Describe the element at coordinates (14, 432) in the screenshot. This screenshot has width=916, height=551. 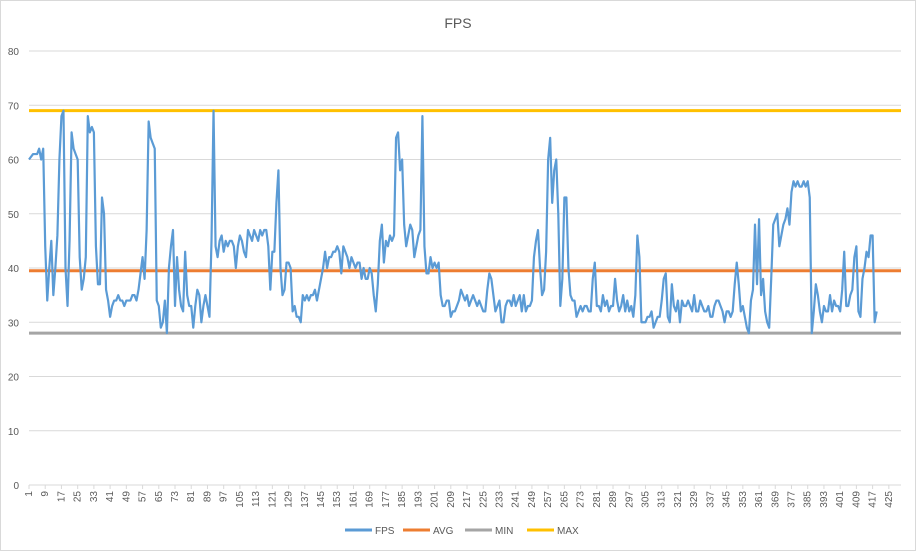
I see `y-tick-label: 10` at that location.